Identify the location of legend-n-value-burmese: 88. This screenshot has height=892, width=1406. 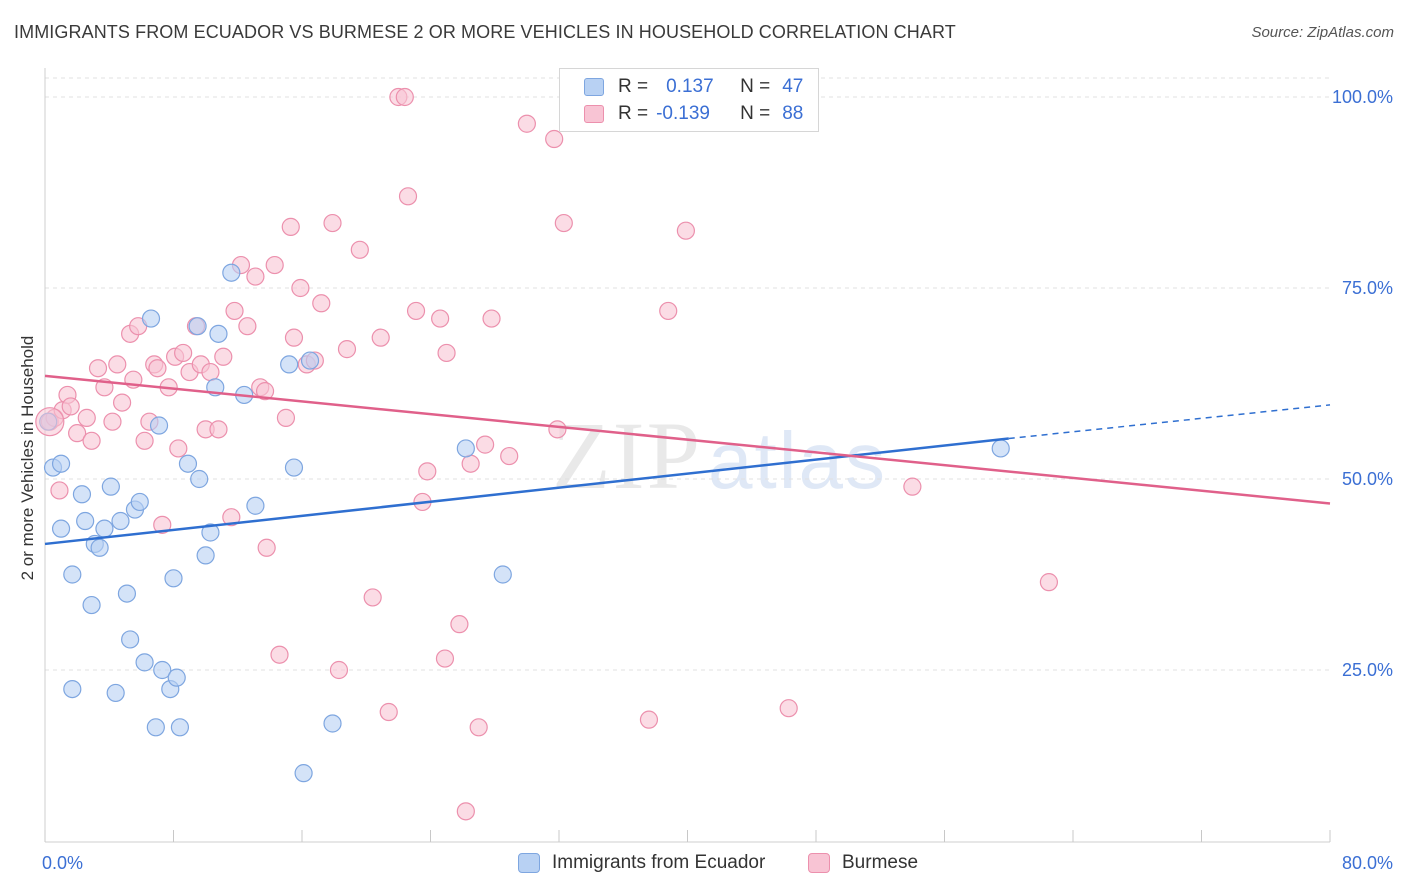
(793, 113).